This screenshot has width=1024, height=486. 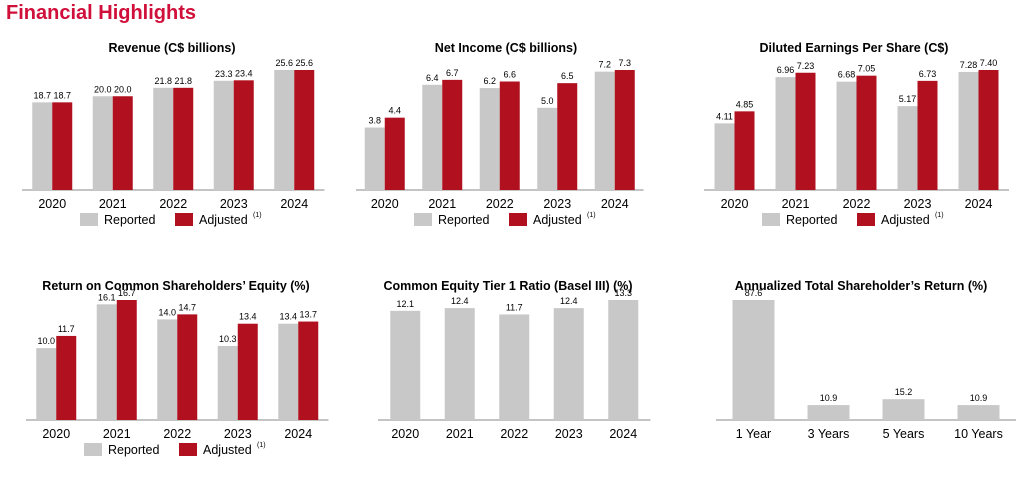 What do you see at coordinates (724, 116) in the screenshot?
I see `data-label: 4.11` at bounding box center [724, 116].